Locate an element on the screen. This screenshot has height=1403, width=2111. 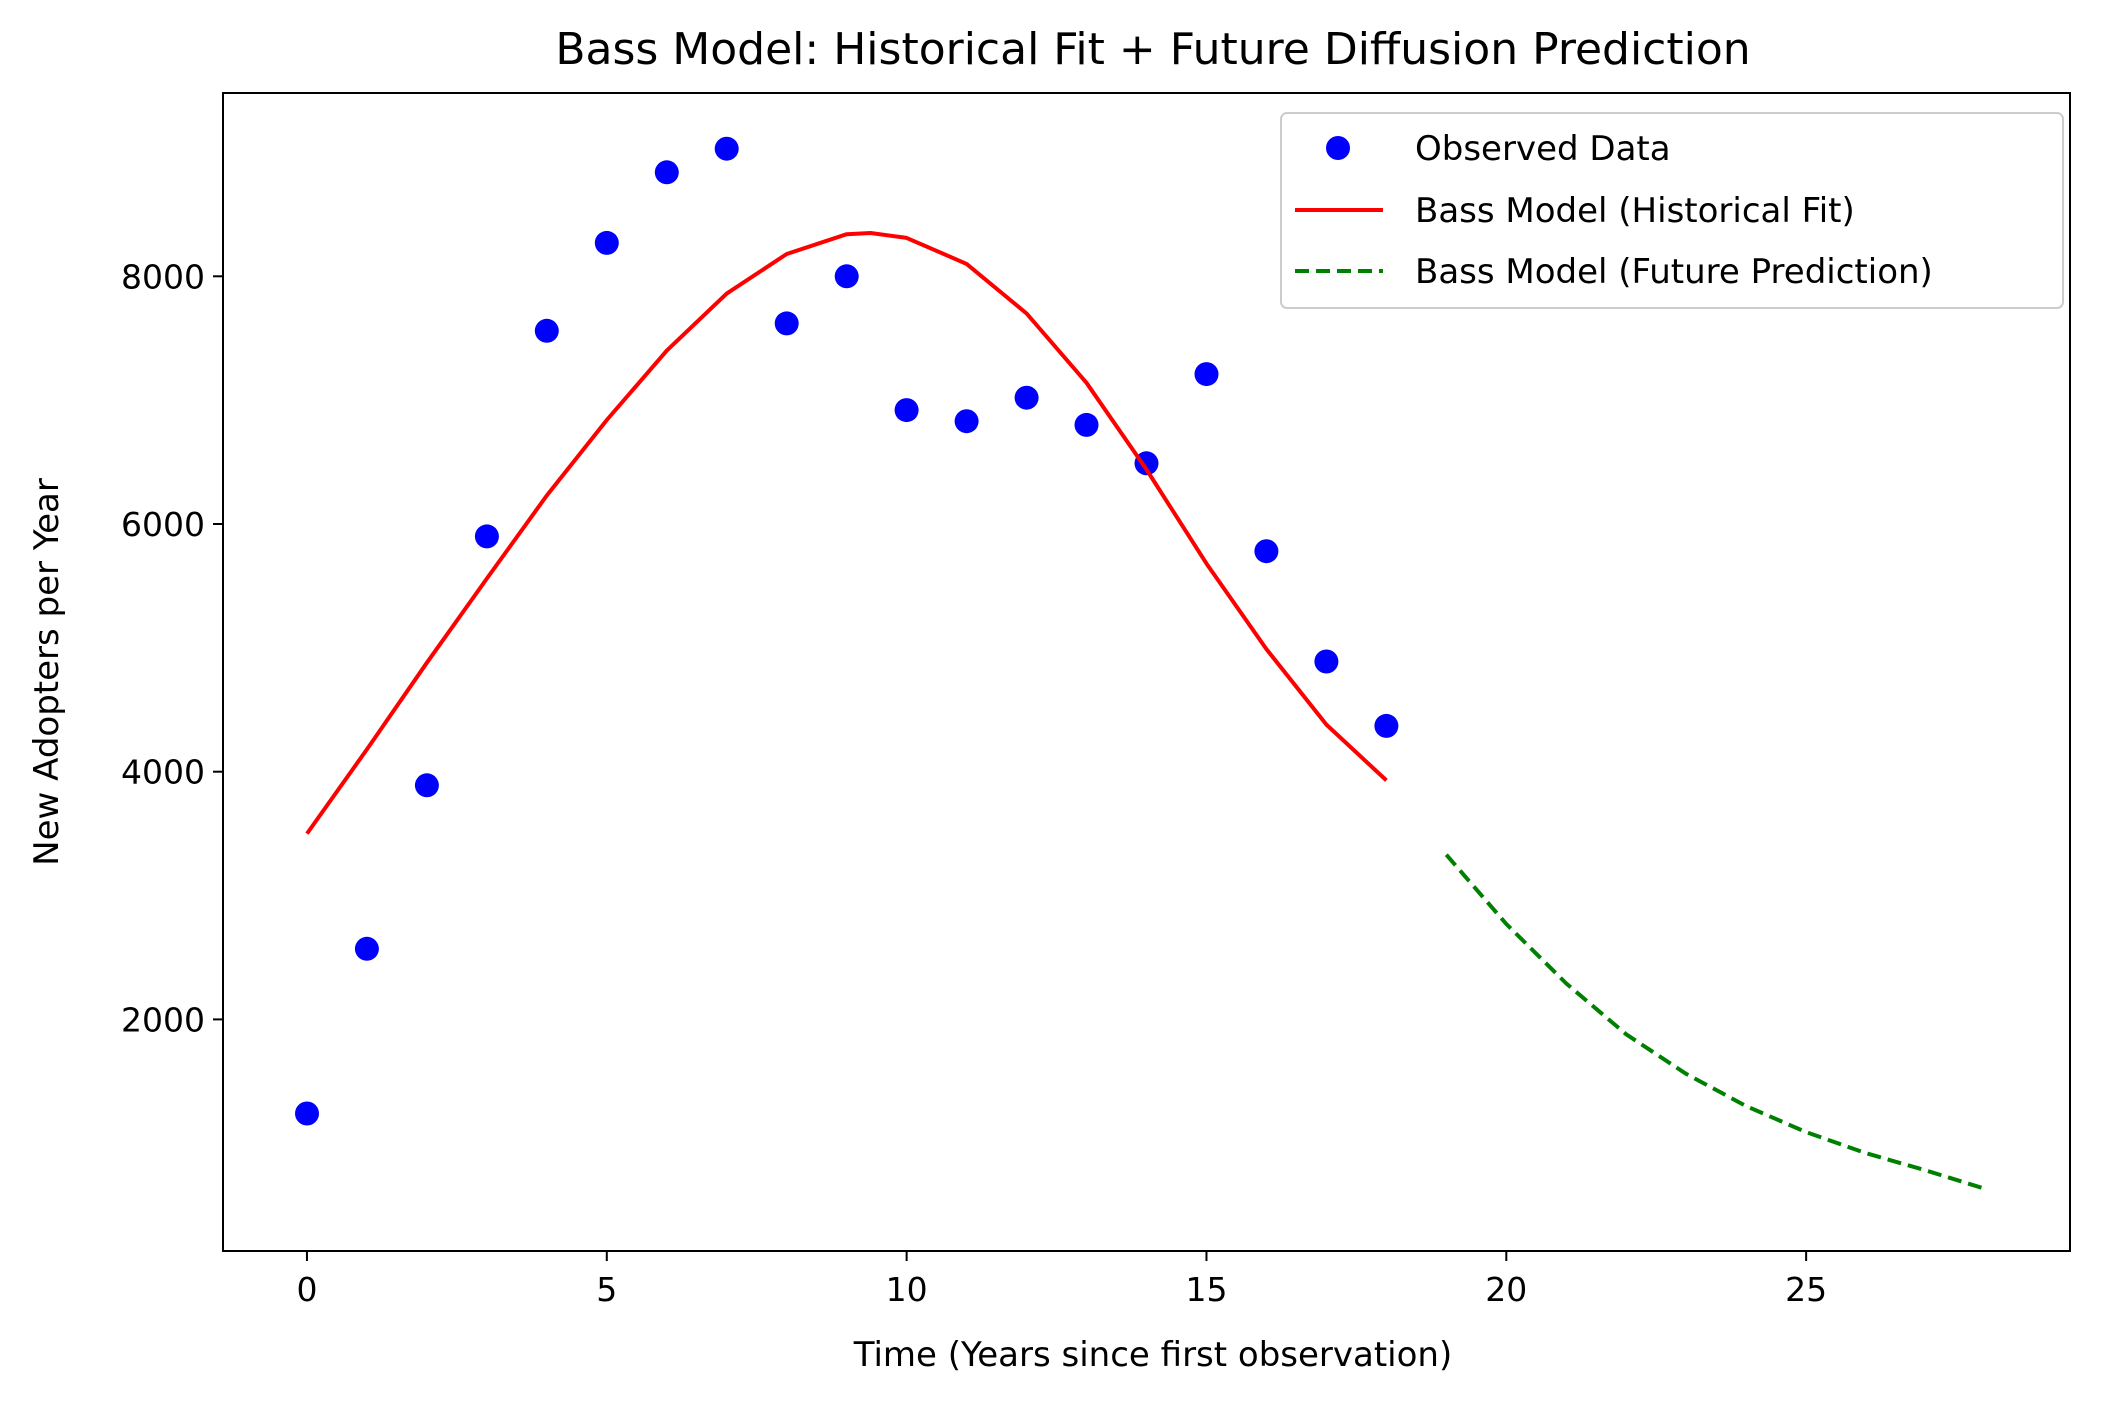
x-tick-label: 15 is located at coordinates (1206, 1289).